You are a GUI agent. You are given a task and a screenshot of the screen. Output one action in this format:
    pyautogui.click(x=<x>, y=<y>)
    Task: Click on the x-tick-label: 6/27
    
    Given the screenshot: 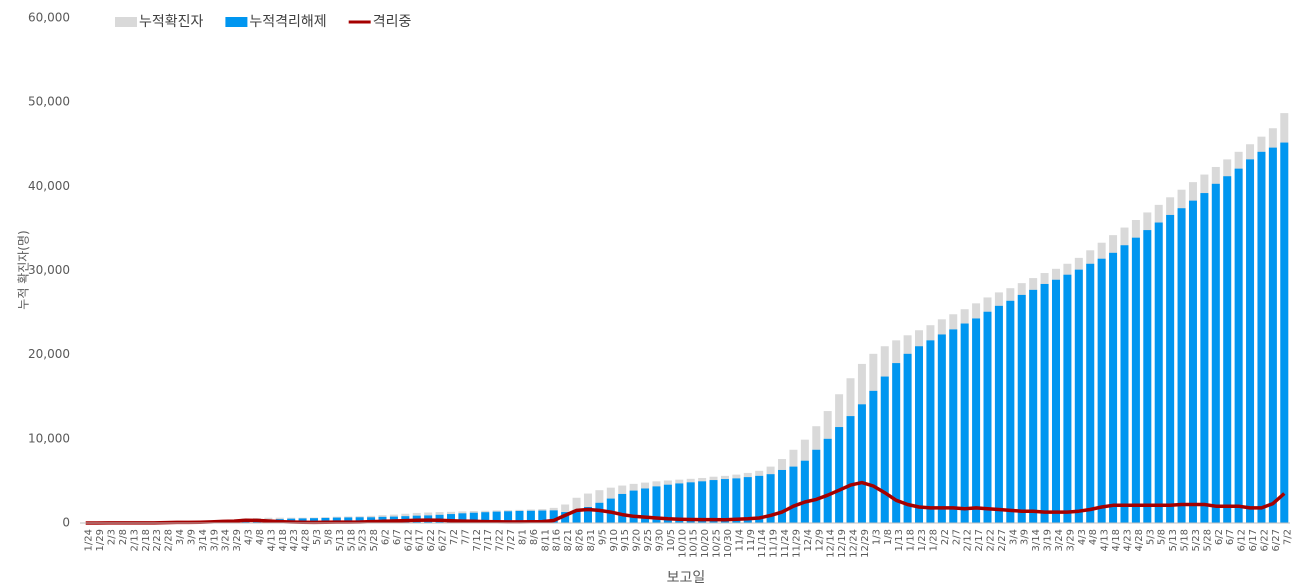 What is the action you would take?
    pyautogui.click(x=443, y=540)
    